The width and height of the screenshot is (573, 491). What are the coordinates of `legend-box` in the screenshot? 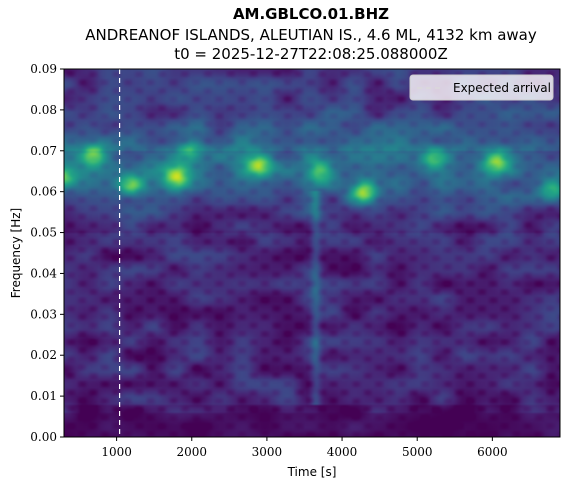 It's located at (481, 87).